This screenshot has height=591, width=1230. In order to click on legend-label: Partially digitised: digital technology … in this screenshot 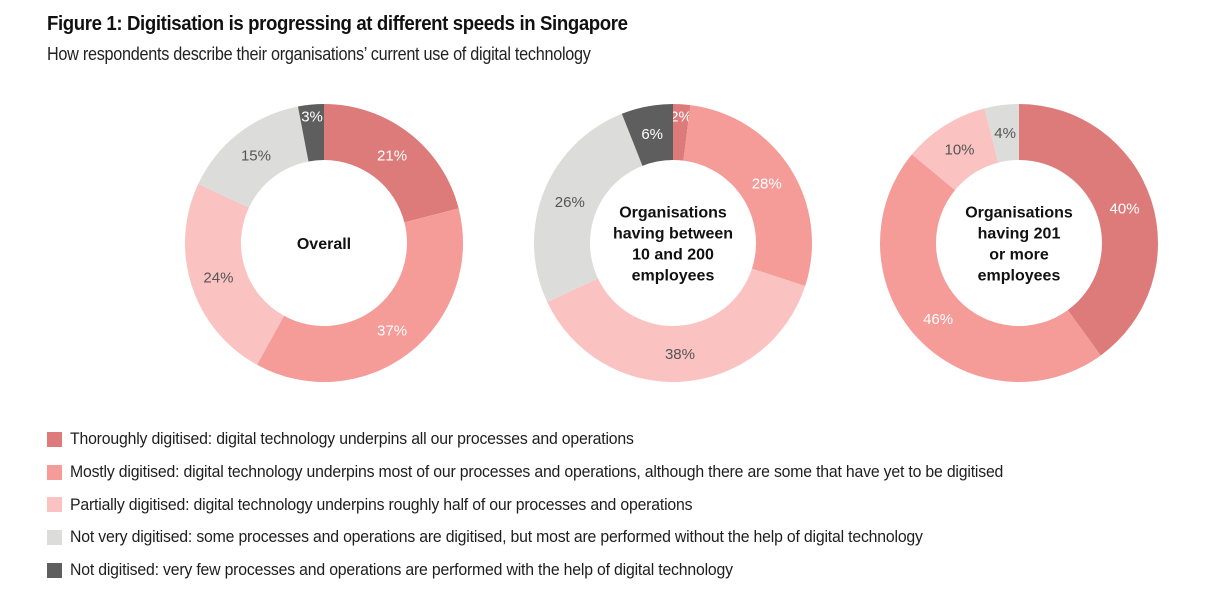, I will do `click(381, 504)`.